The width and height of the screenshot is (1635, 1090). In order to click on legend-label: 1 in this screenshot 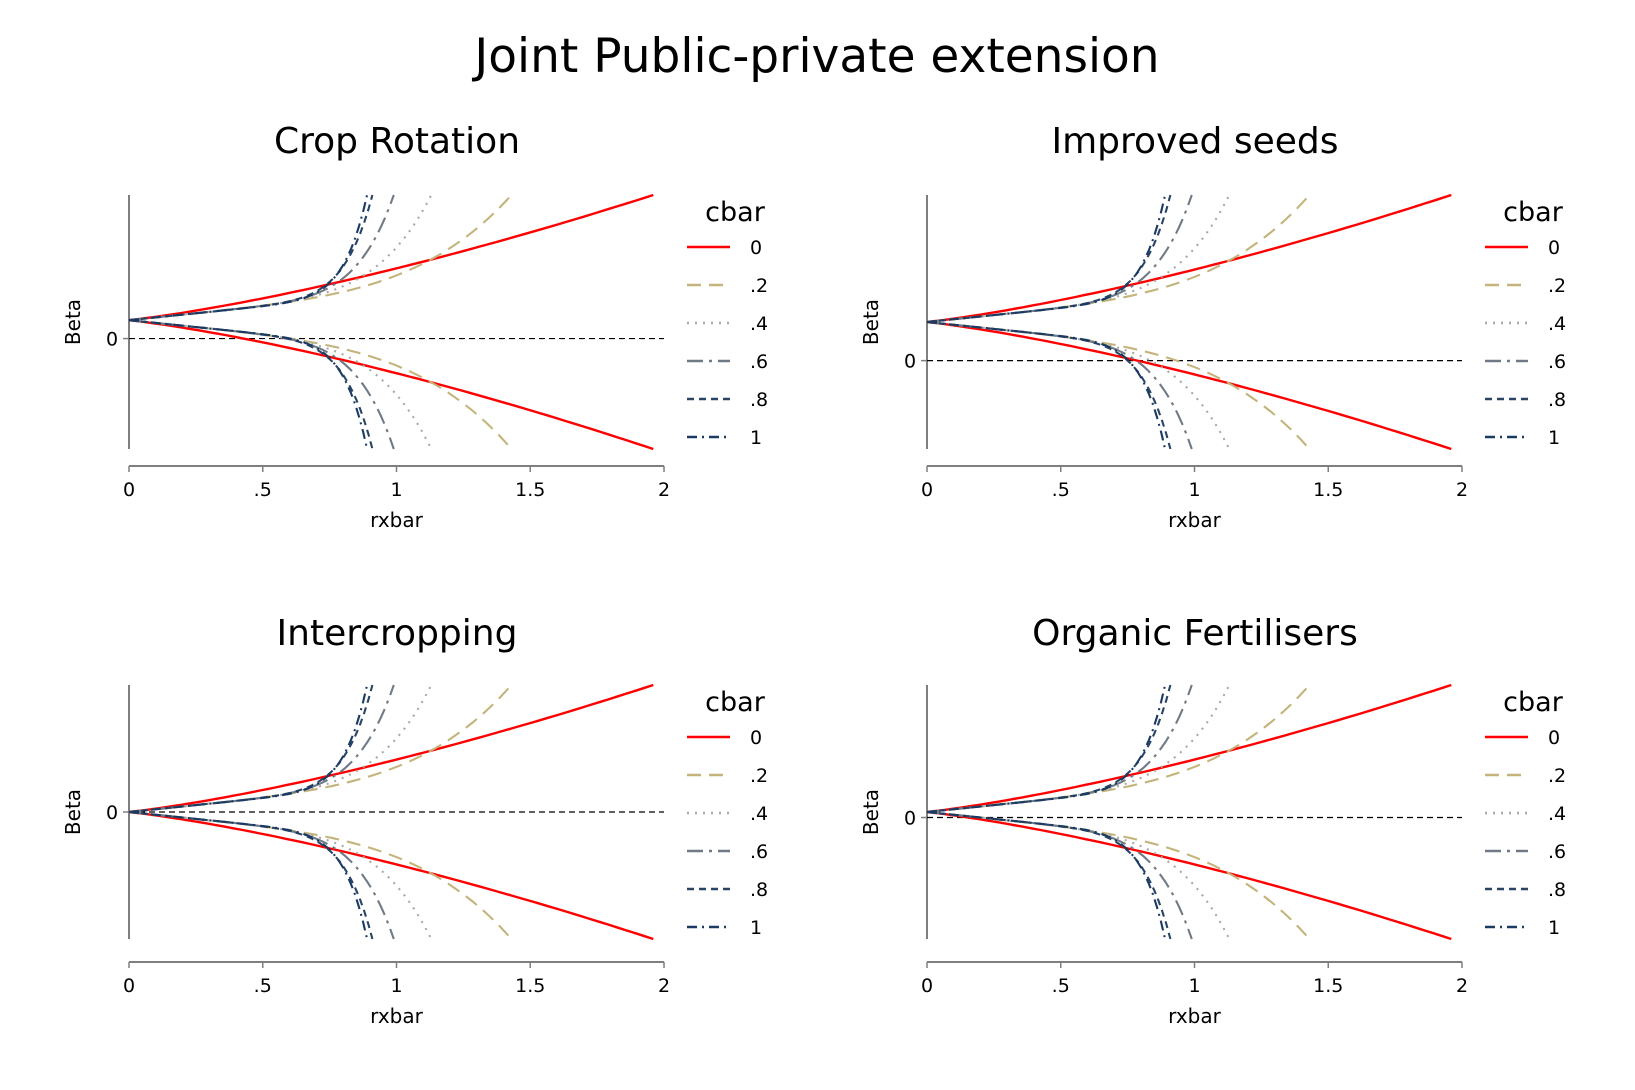, I will do `click(1554, 928)`.